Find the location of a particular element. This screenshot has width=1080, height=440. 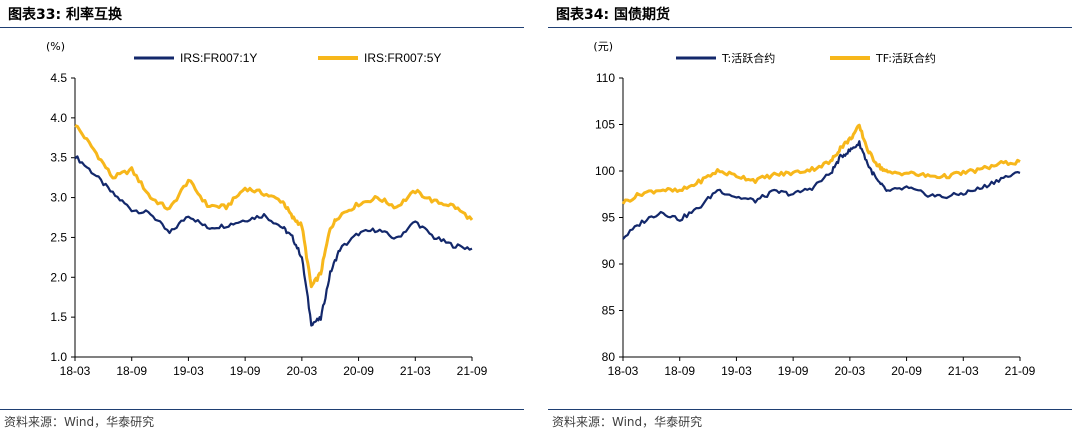

y-tick-label: 2.5 is located at coordinates (58, 237).